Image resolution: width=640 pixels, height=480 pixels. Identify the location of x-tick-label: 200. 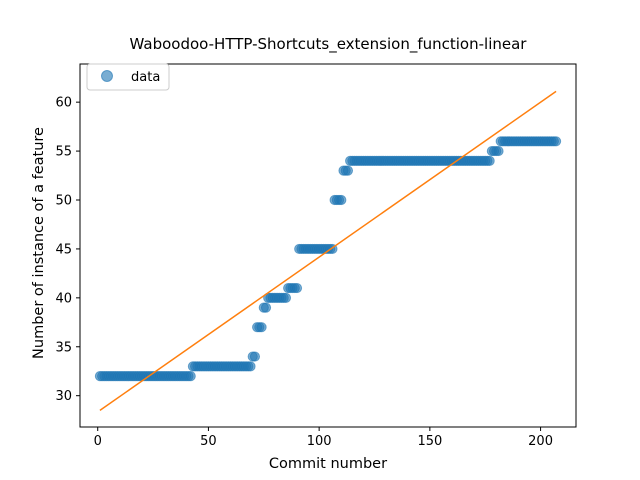
(540, 441).